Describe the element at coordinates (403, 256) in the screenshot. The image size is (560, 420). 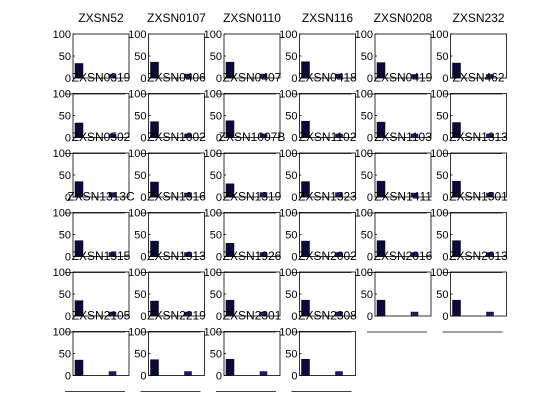
I see `panel-title: ZXSN2016` at that location.